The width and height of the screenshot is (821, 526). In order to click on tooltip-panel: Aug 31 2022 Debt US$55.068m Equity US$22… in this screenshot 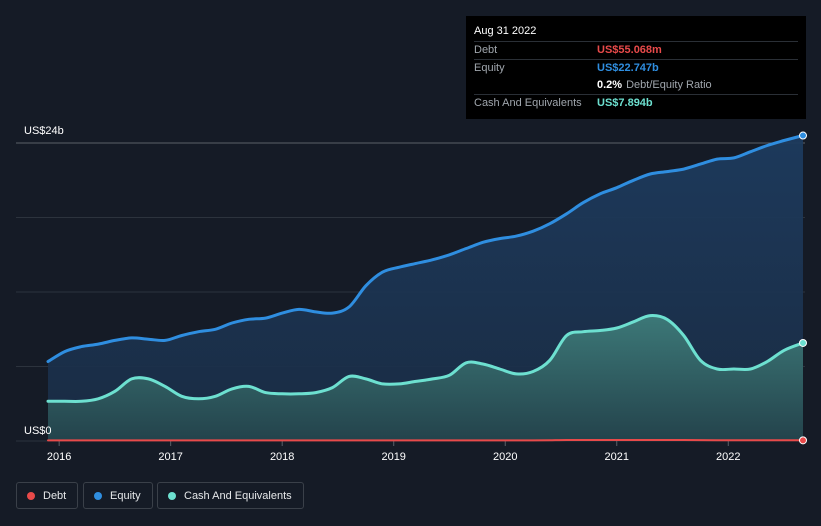, I will do `click(636, 67)`.